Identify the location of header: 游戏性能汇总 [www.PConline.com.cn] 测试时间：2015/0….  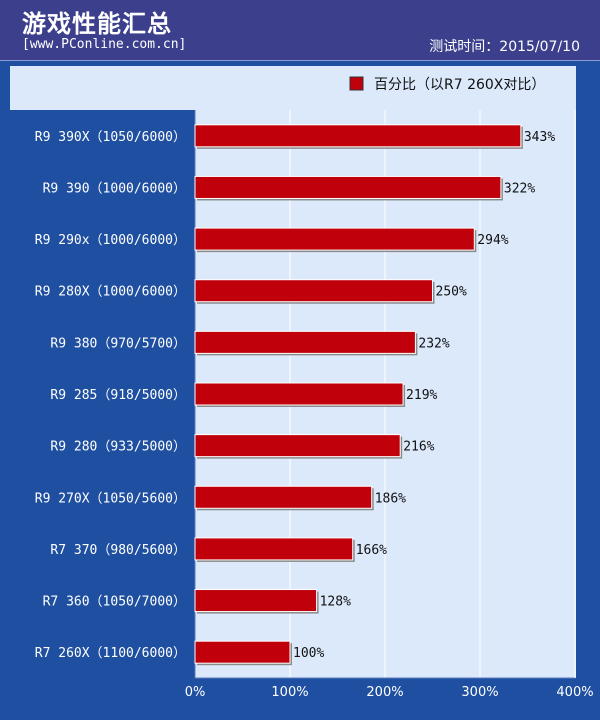
(300, 30).